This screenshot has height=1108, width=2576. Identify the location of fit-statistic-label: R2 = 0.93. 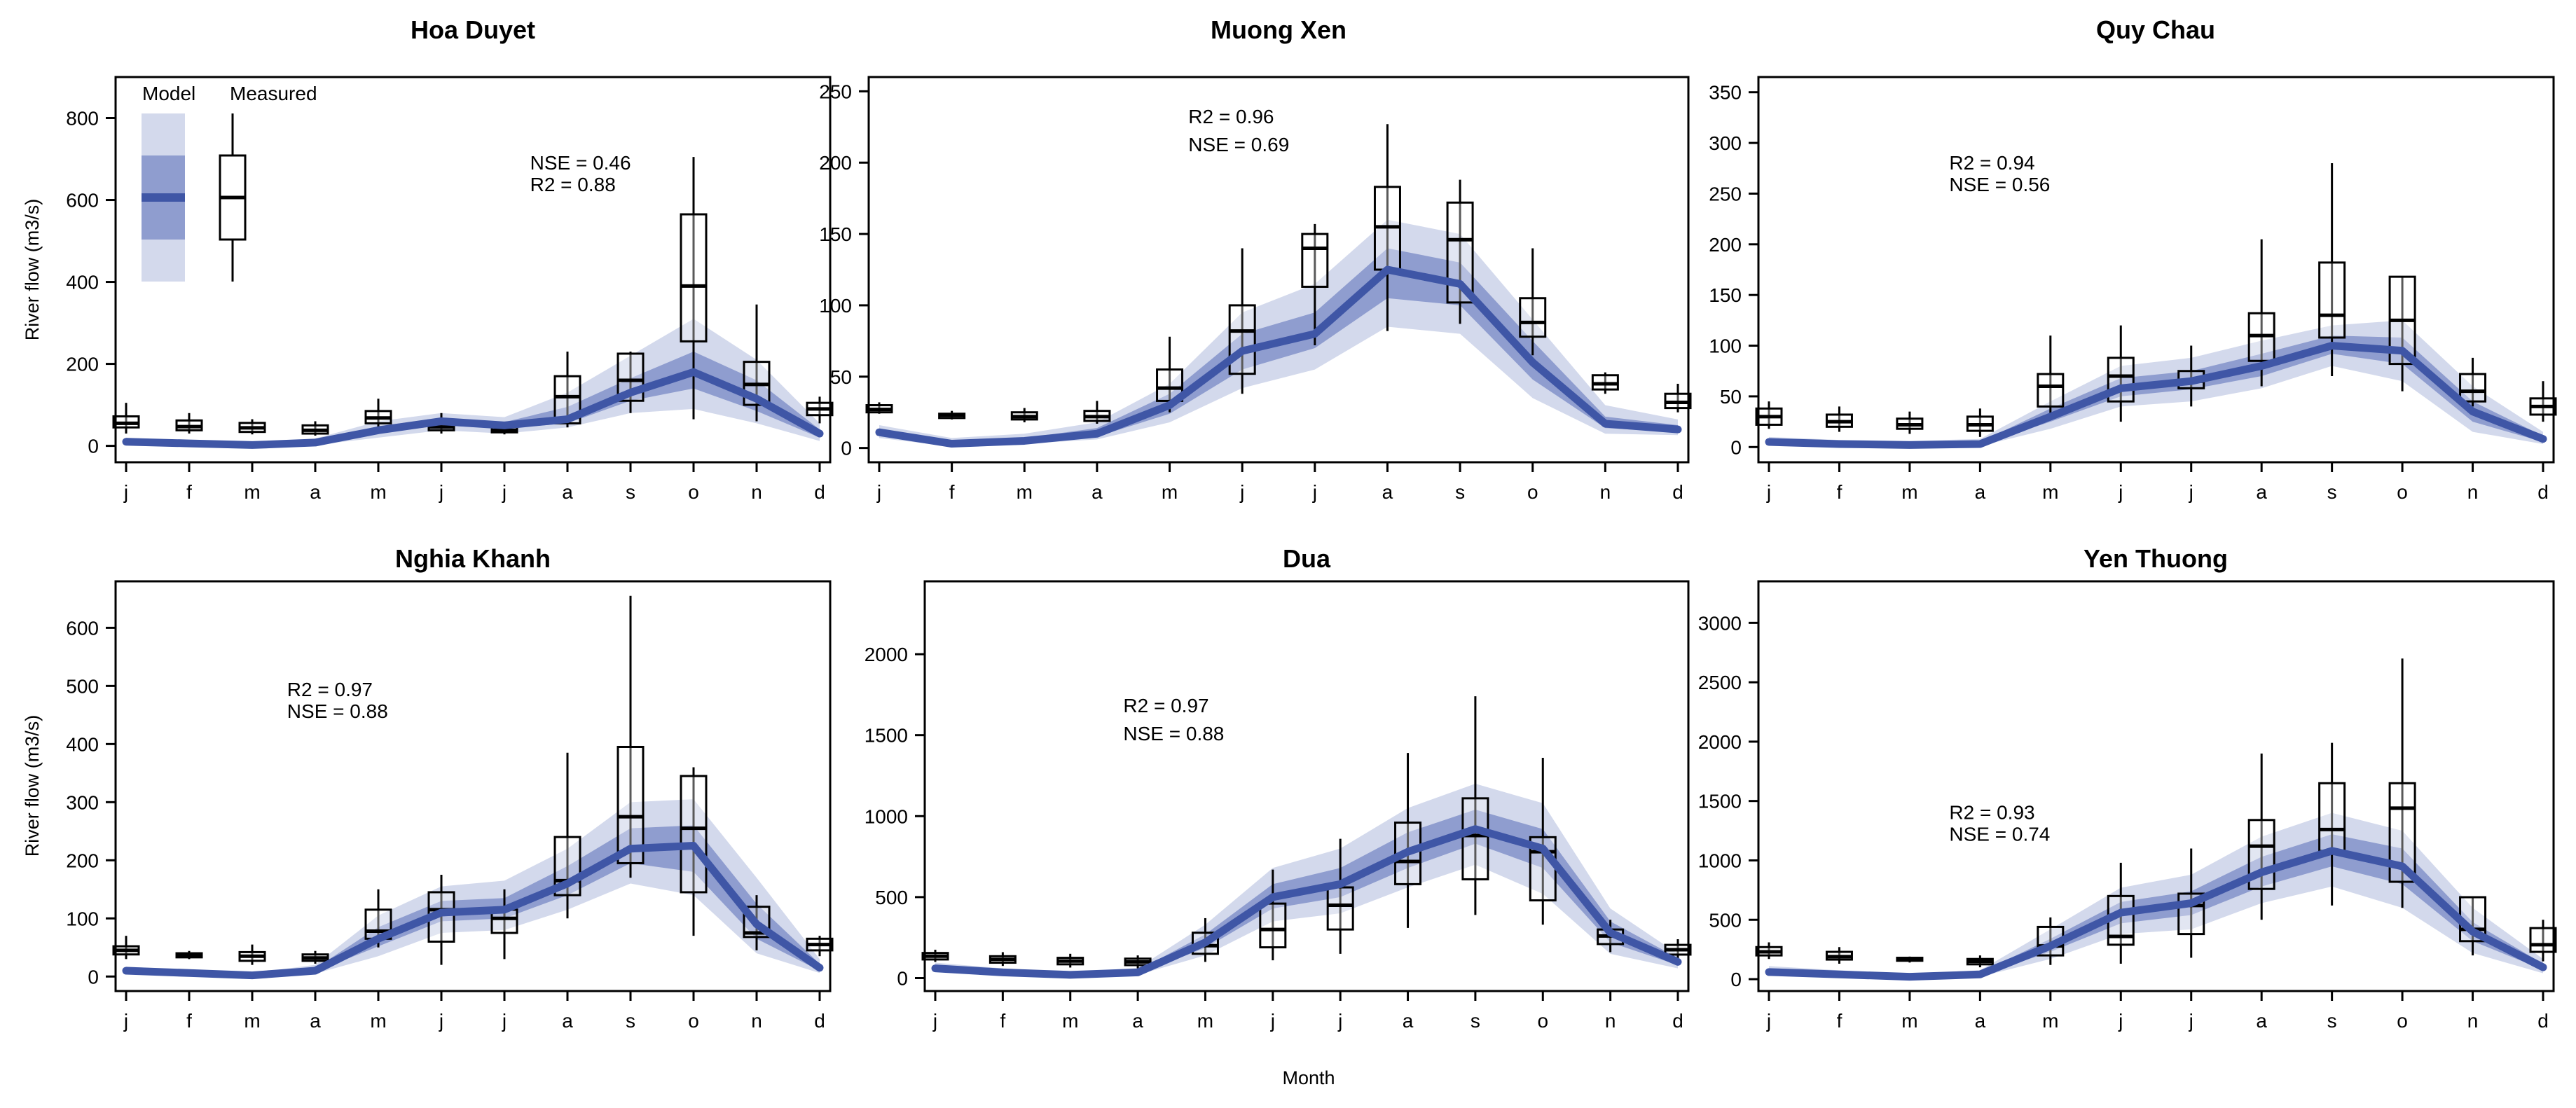
(1991, 812).